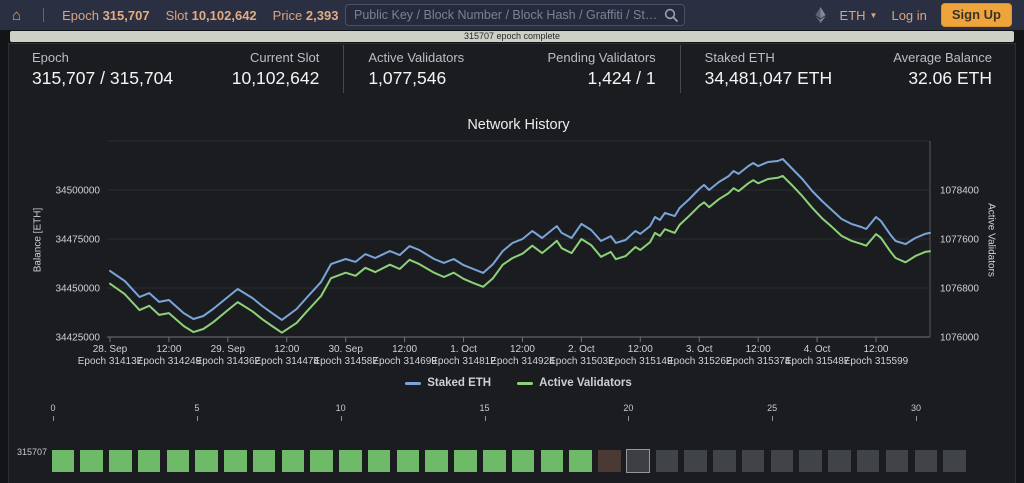  Describe the element at coordinates (62, 461) in the screenshot. I see `slot-square-0-proposed` at that location.